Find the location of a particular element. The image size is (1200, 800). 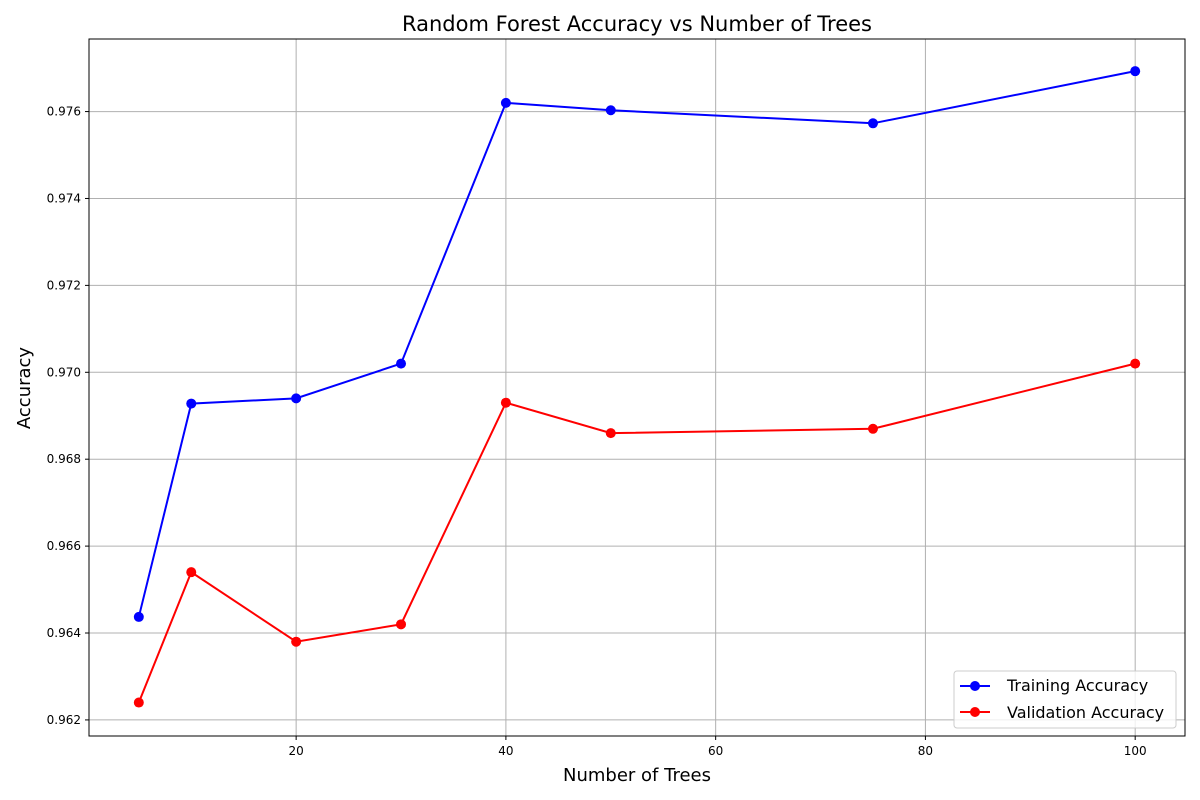

y-tick-label: 0.964 is located at coordinates (64, 633).